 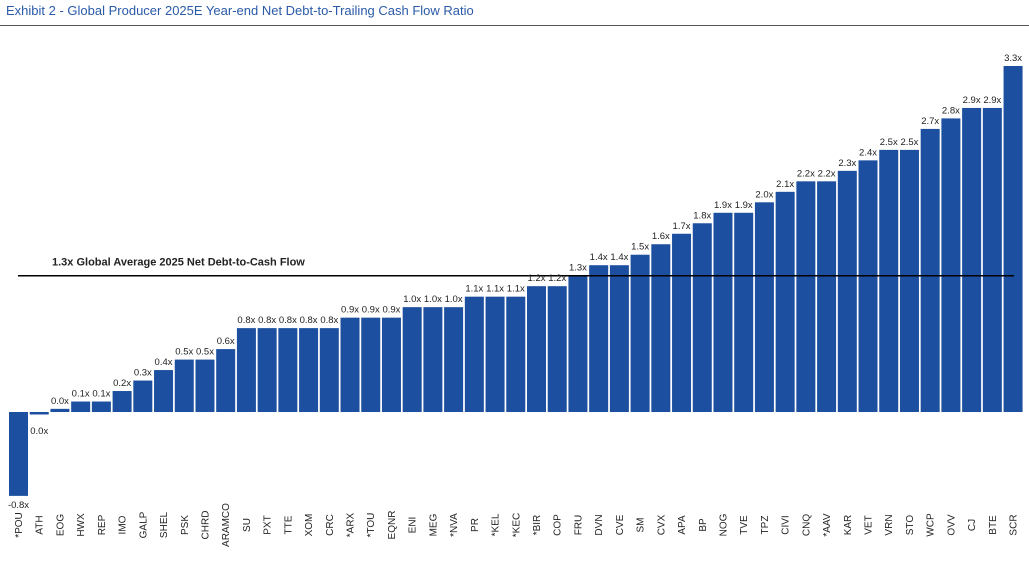 What do you see at coordinates (185, 525) in the screenshot?
I see `x-tick-label: PSK` at bounding box center [185, 525].